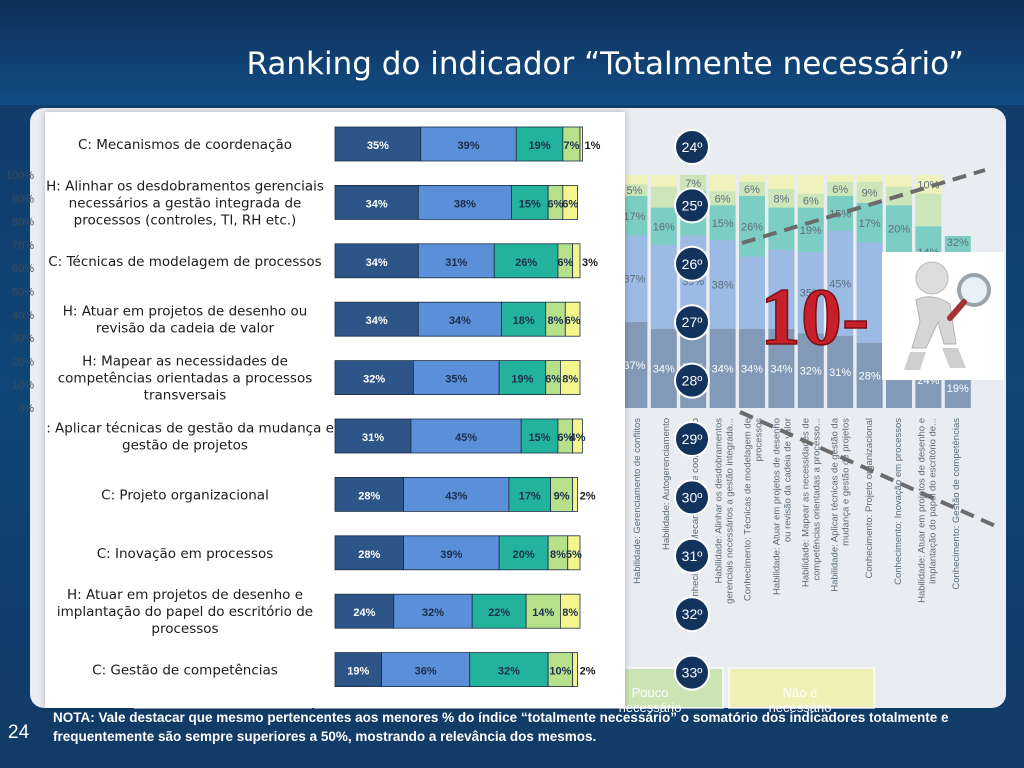 The height and width of the screenshot is (768, 1024). Describe the element at coordinates (693, 282) in the screenshot. I see `bg-column-value-label: 39%` at that location.